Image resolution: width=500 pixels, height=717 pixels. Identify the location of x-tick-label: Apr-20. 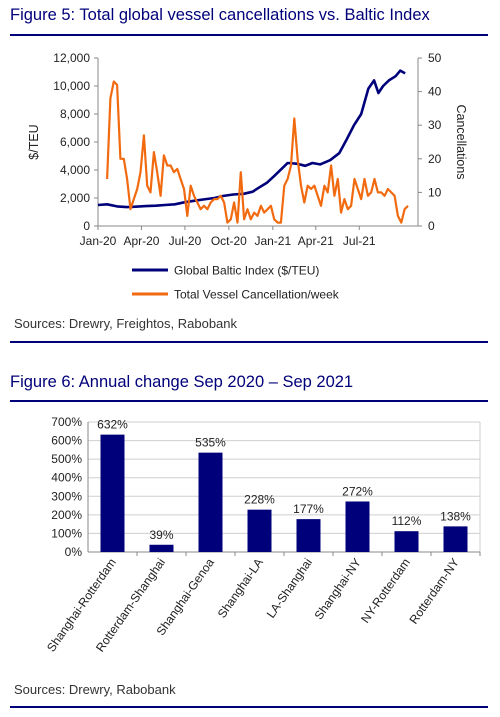
(141, 241).